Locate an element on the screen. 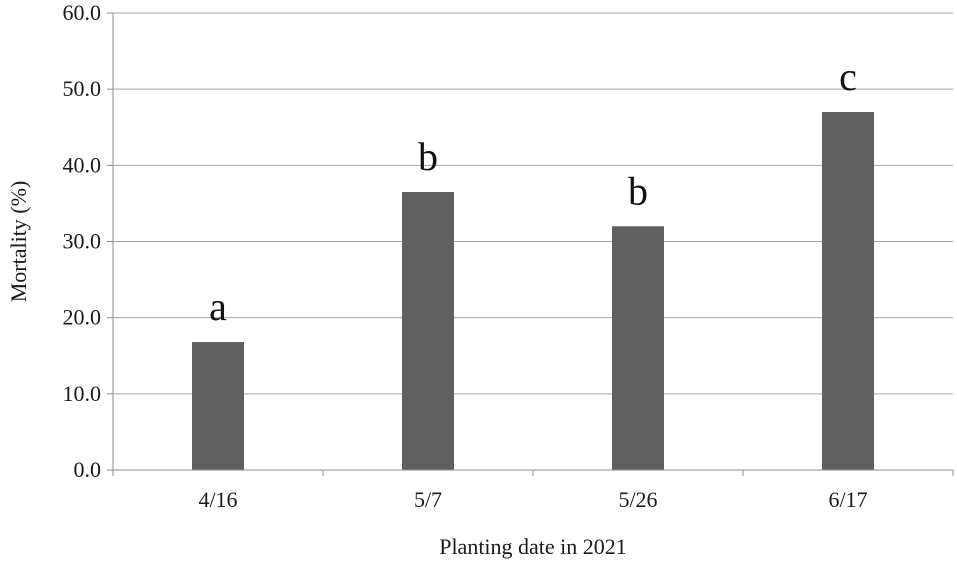 The height and width of the screenshot is (561, 957). x-tick-labels: 4/16 5/7 5/26 6/17 is located at coordinates (576, 491).